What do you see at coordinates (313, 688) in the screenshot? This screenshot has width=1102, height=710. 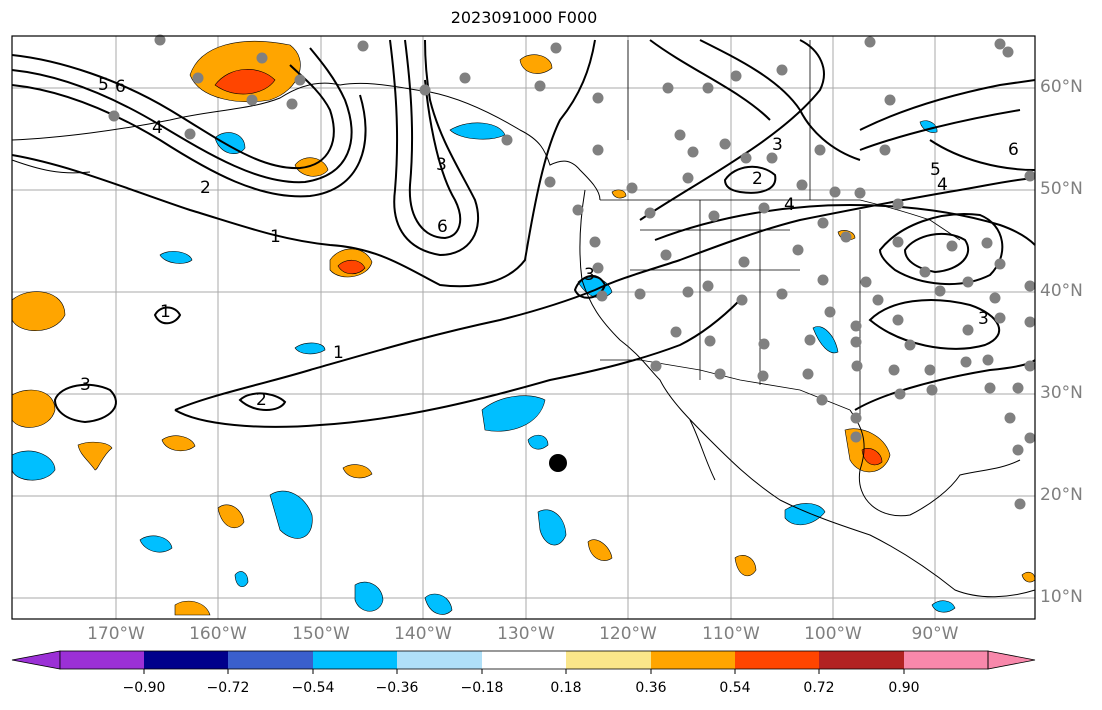 I see `colorbar-tick-label: −0.54` at bounding box center [313, 688].